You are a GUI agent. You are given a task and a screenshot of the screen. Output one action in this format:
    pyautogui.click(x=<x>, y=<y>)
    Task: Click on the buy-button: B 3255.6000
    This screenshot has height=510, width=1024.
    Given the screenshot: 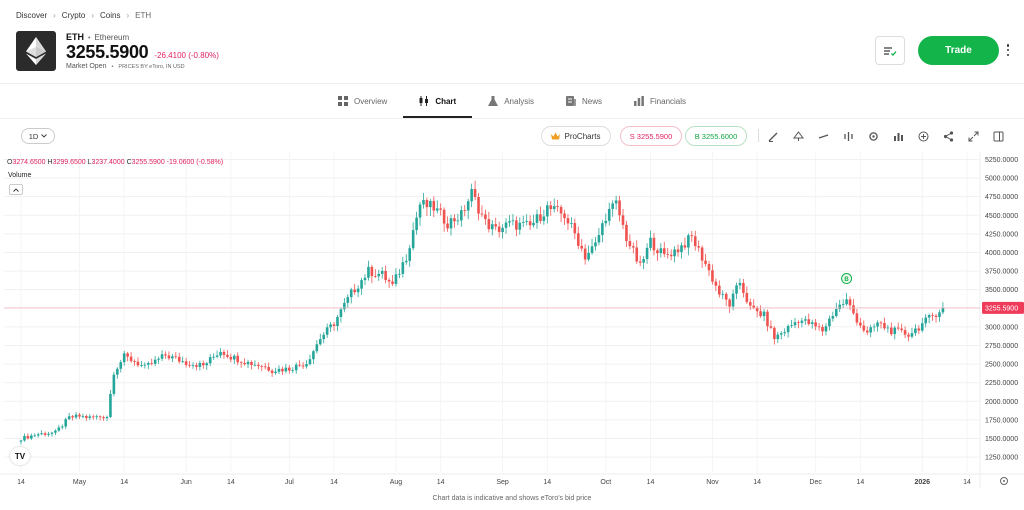 What is the action you would take?
    pyautogui.click(x=716, y=136)
    